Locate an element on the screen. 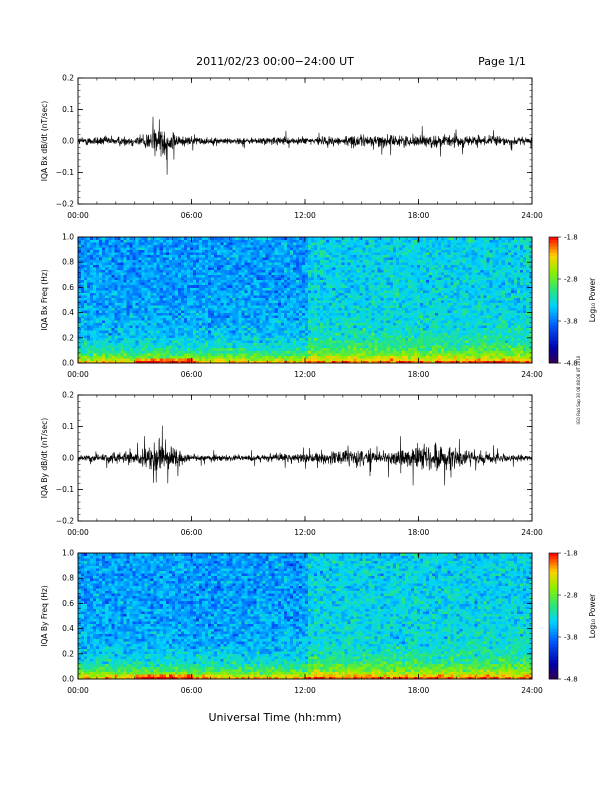 This screenshot has height=792, width=612. y-tick-label: 0.0 is located at coordinates (68, 141).